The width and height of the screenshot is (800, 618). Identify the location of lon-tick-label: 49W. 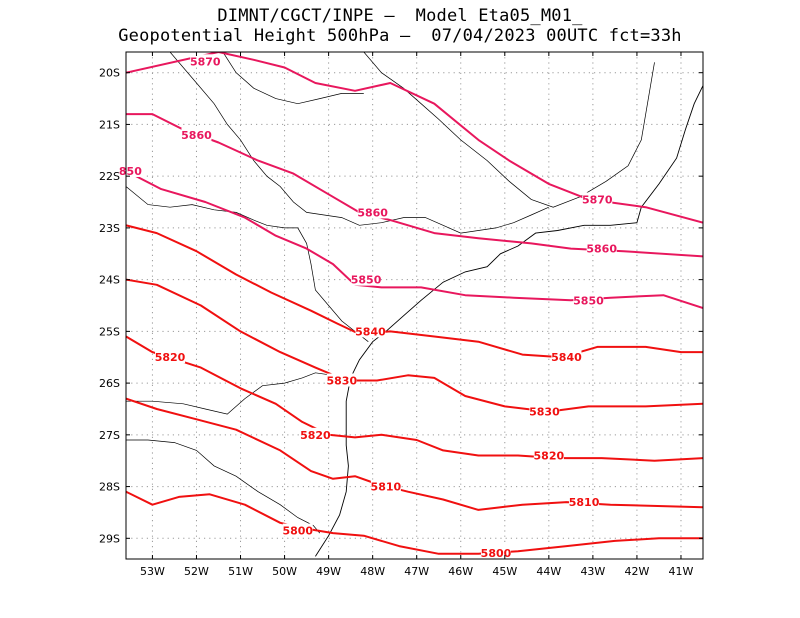
(328, 571).